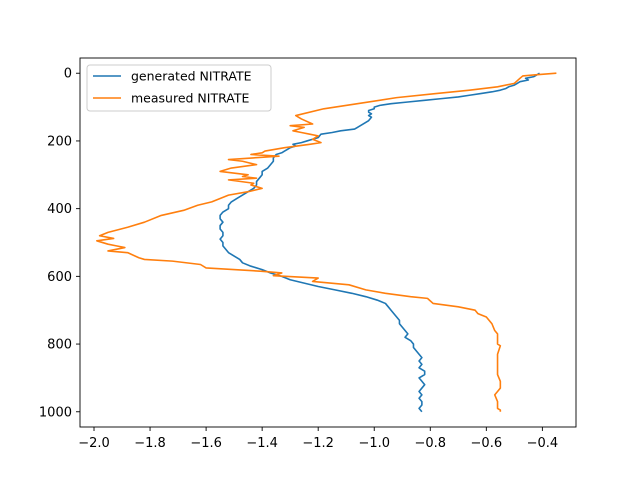  Describe the element at coordinates (430, 443) in the screenshot. I see `x-tick-label: −0.8` at that location.